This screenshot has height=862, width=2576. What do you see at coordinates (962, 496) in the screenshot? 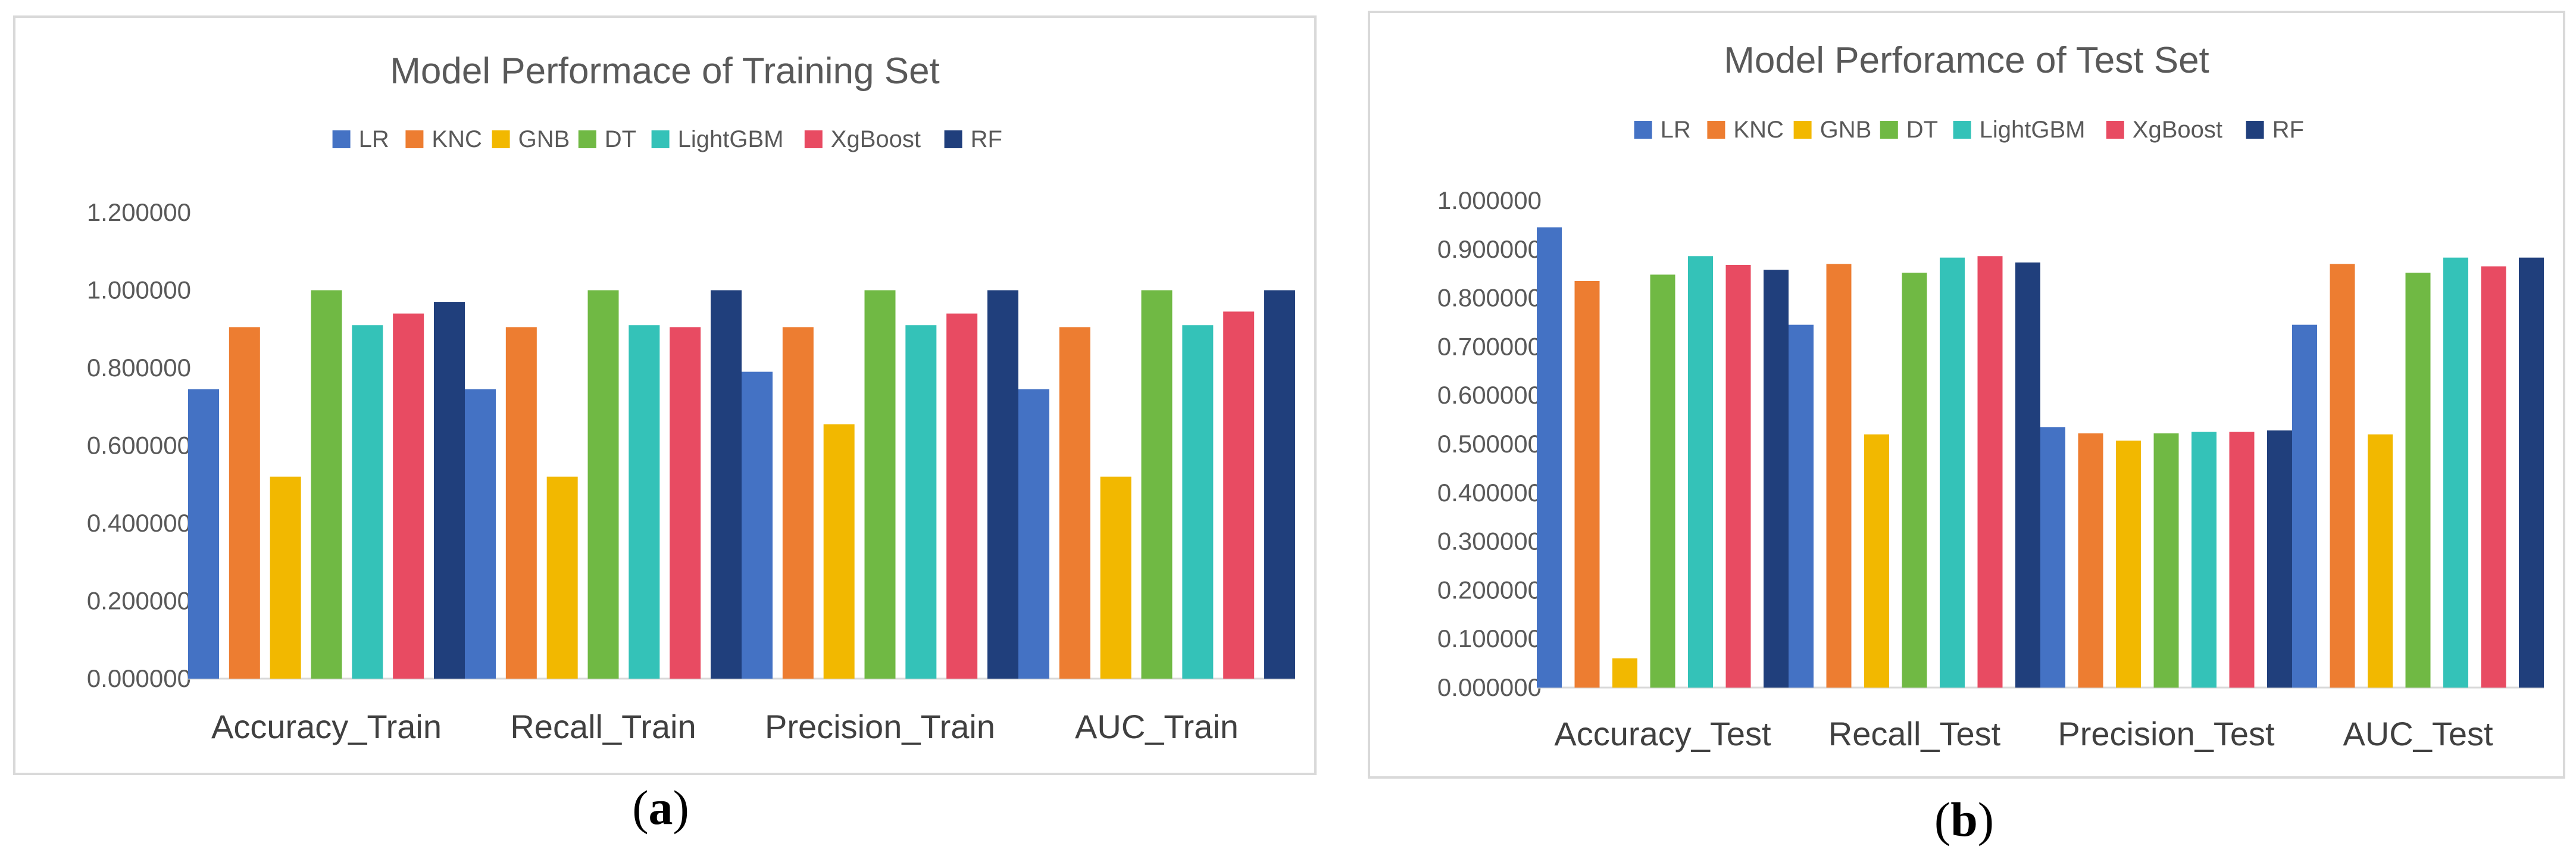
I see `bar-xgboost-precision_train` at bounding box center [962, 496].